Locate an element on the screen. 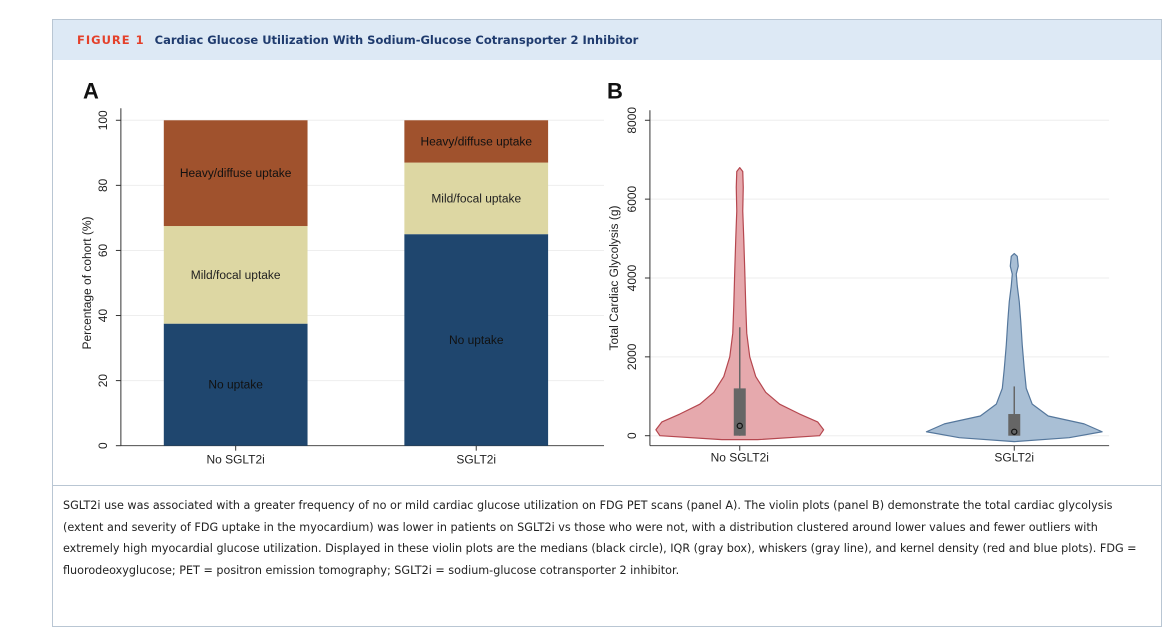 The image size is (1170, 641). y-axis-label: Percentage of cohort (%) is located at coordinates (87, 282).